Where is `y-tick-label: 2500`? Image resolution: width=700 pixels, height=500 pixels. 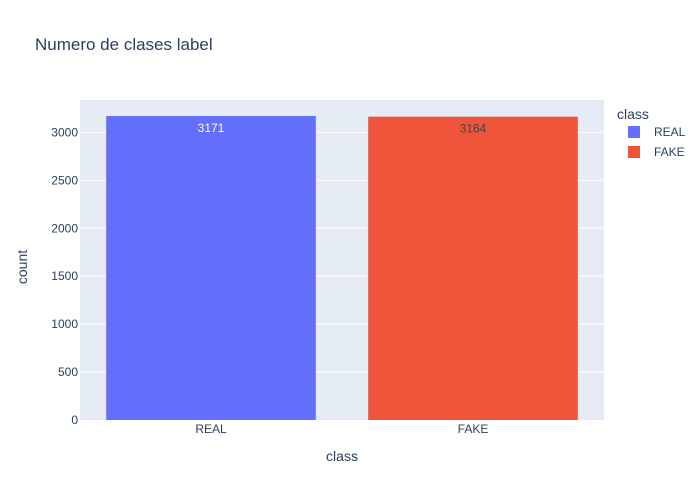
y-tick-label: 2500 is located at coordinates (64, 180).